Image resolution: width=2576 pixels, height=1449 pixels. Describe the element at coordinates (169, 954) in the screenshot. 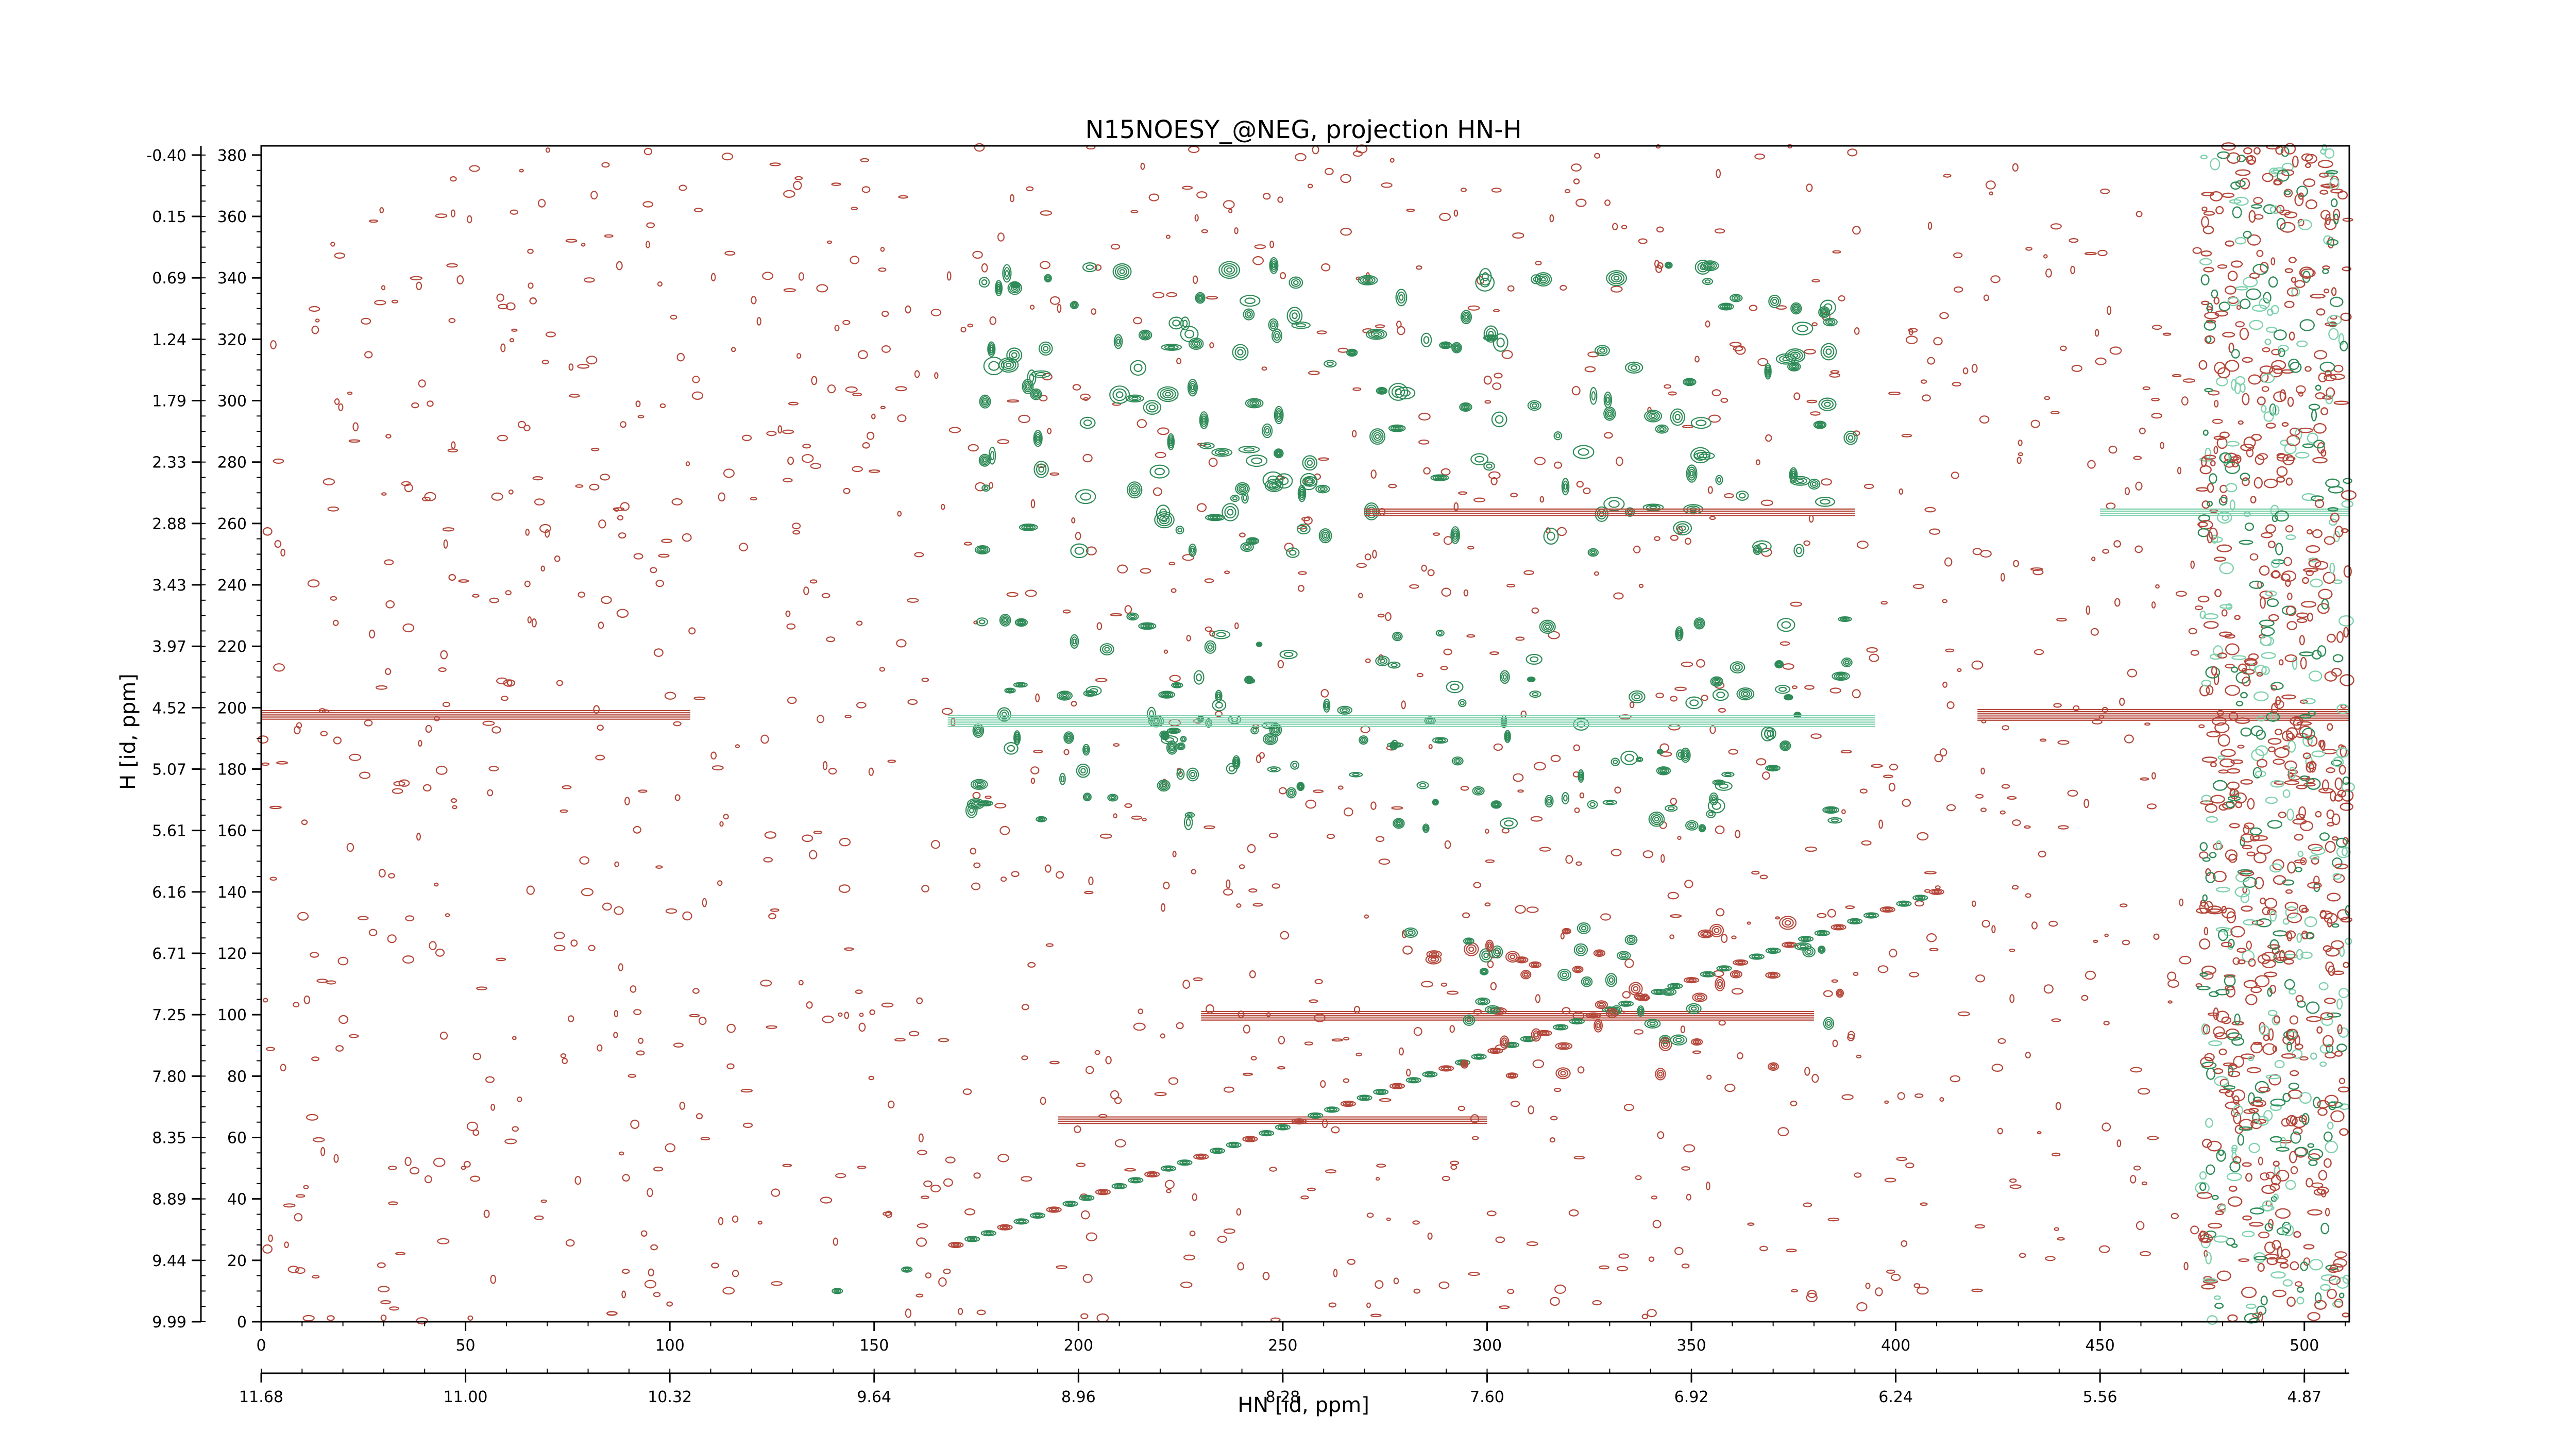

I see `y-ppm-tick-label: 6.71` at that location.